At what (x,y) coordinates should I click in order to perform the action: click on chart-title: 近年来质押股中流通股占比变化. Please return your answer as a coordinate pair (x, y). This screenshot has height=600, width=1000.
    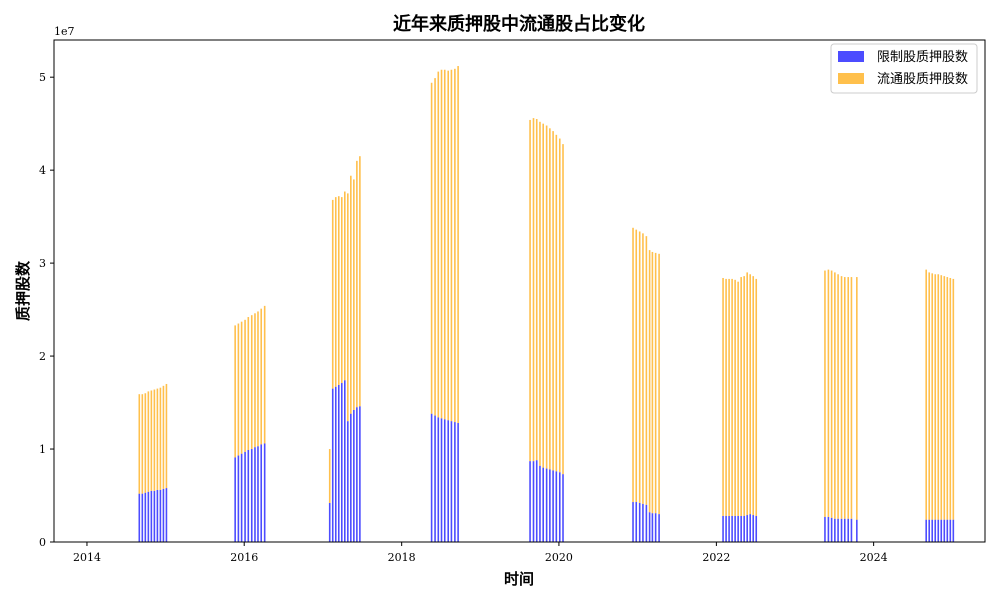
    Looking at the image, I should click on (519, 24).